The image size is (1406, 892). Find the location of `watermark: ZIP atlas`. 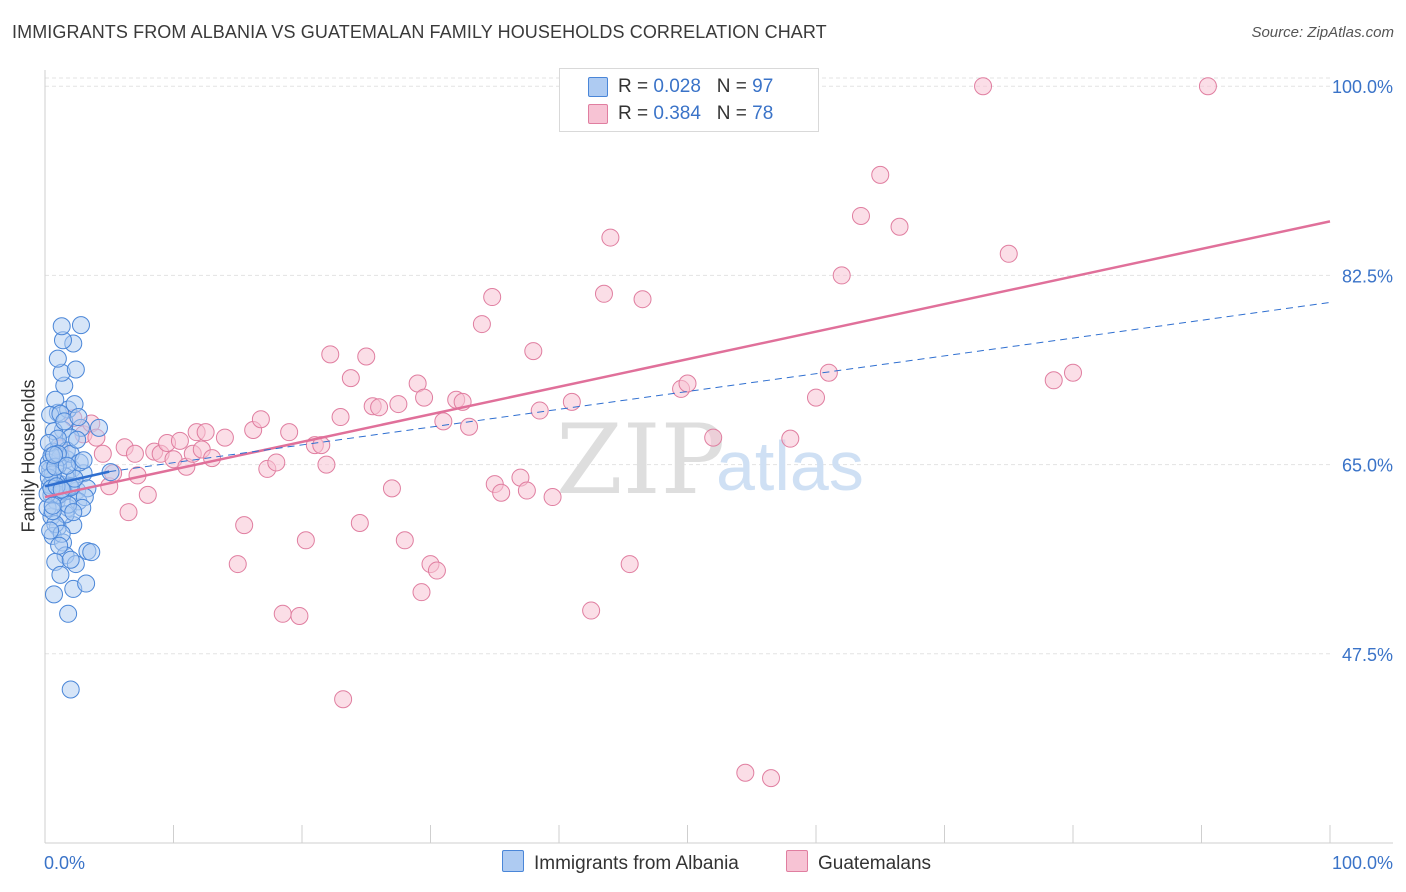

watermark: ZIP atlas is located at coordinates (710, 460).